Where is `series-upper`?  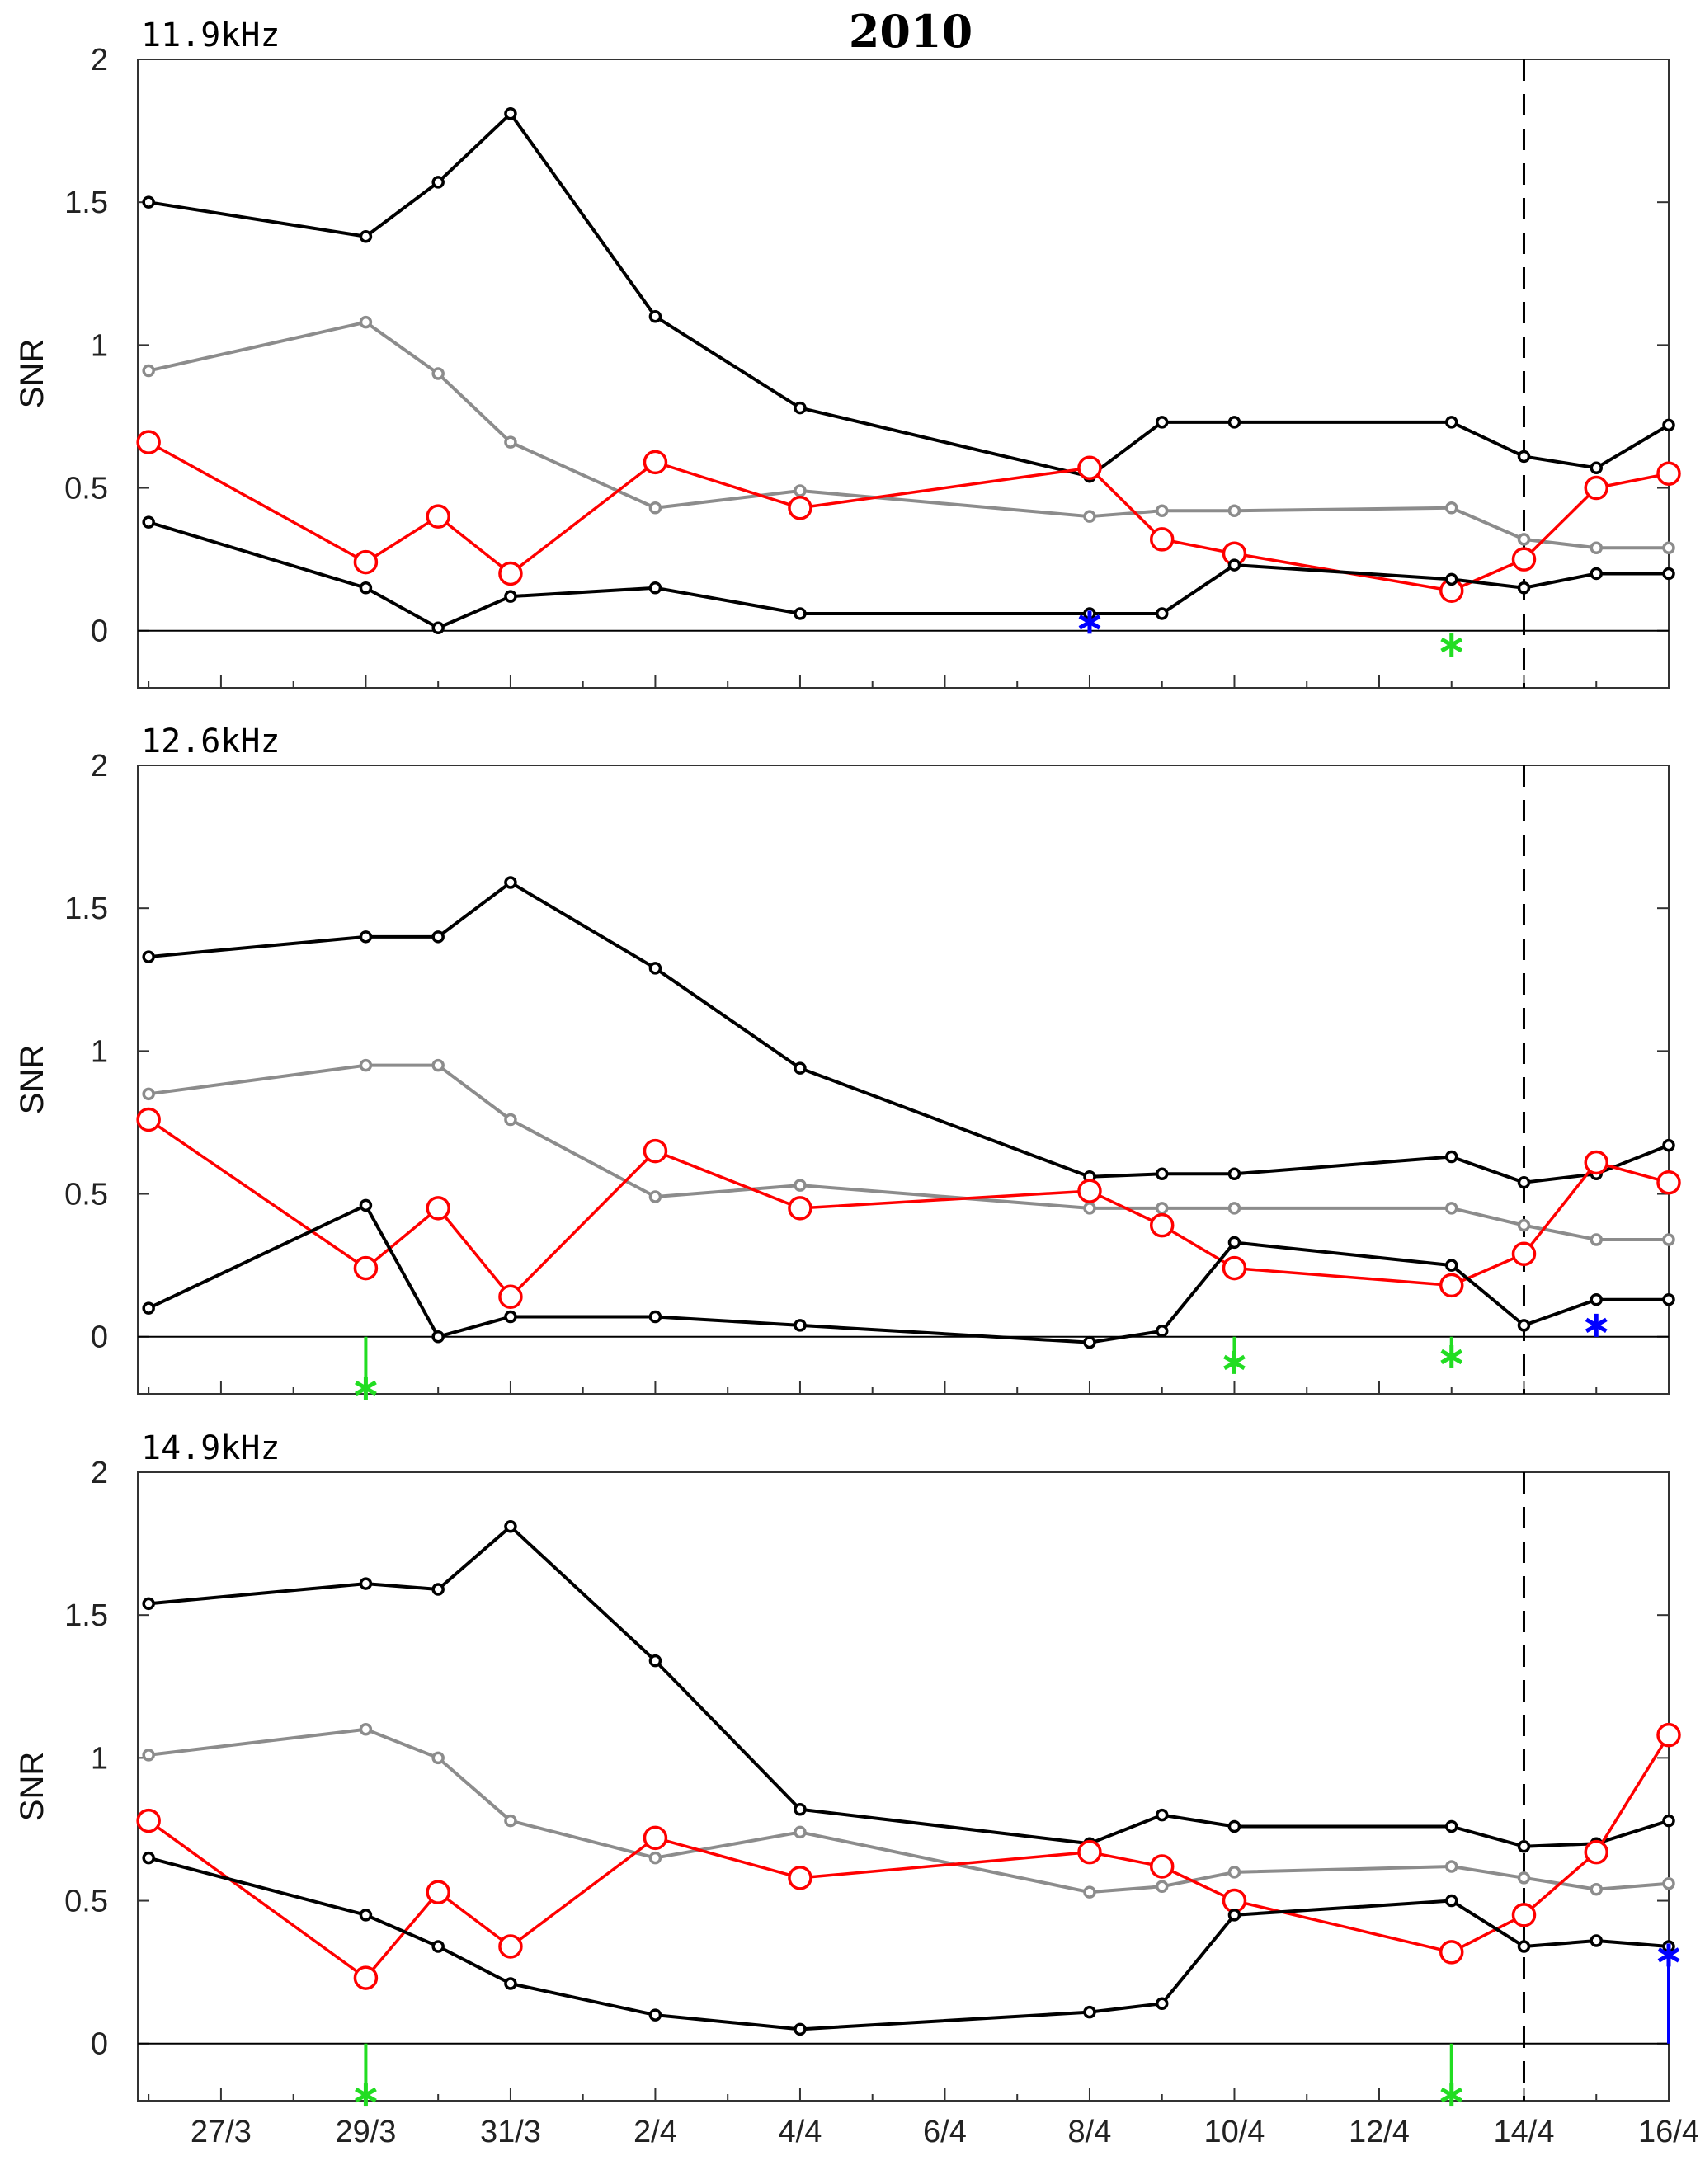 series-upper is located at coordinates (909, 1032).